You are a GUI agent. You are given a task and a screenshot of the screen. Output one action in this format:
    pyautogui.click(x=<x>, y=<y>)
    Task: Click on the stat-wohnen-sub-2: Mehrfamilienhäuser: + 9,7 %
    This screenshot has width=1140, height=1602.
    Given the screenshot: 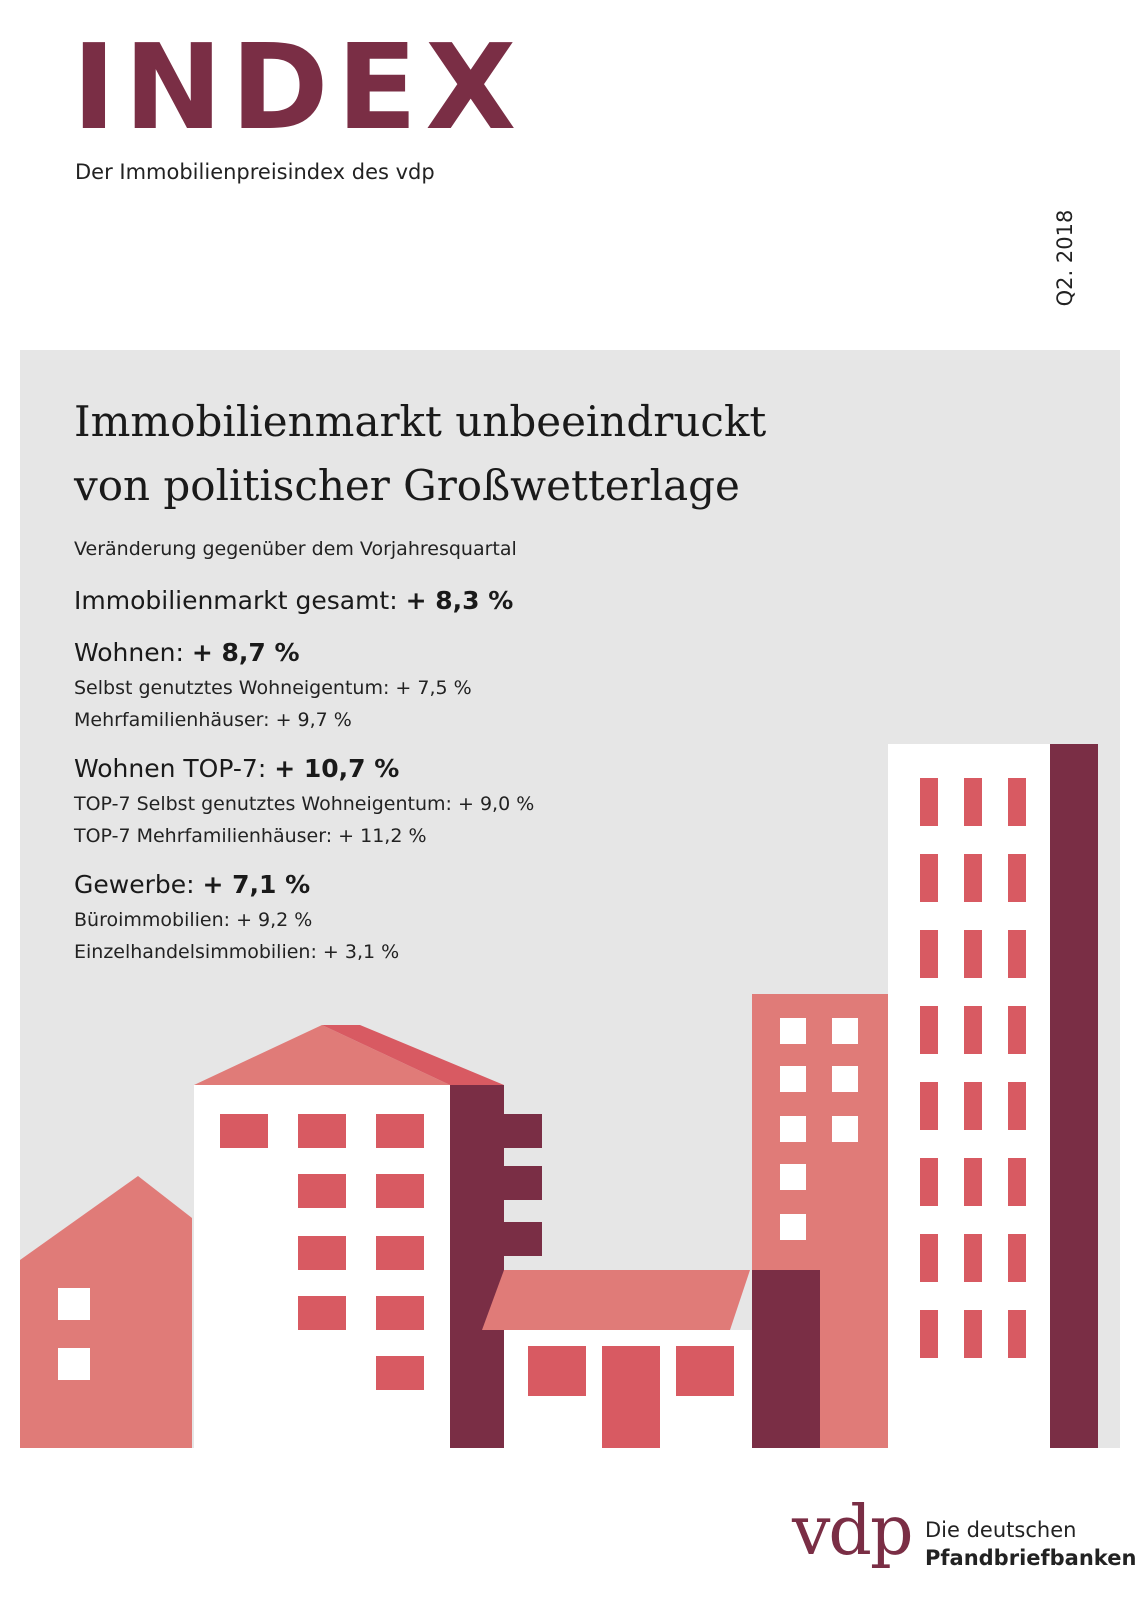 What is the action you would take?
    pyautogui.click(x=213, y=720)
    